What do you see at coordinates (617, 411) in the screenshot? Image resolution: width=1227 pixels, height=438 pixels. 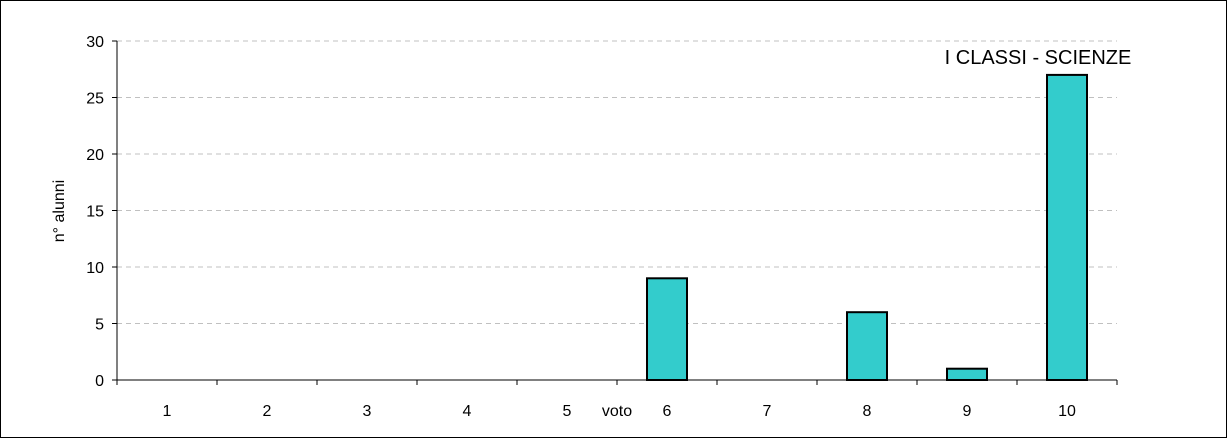 I see `x-axis-label: voto` at bounding box center [617, 411].